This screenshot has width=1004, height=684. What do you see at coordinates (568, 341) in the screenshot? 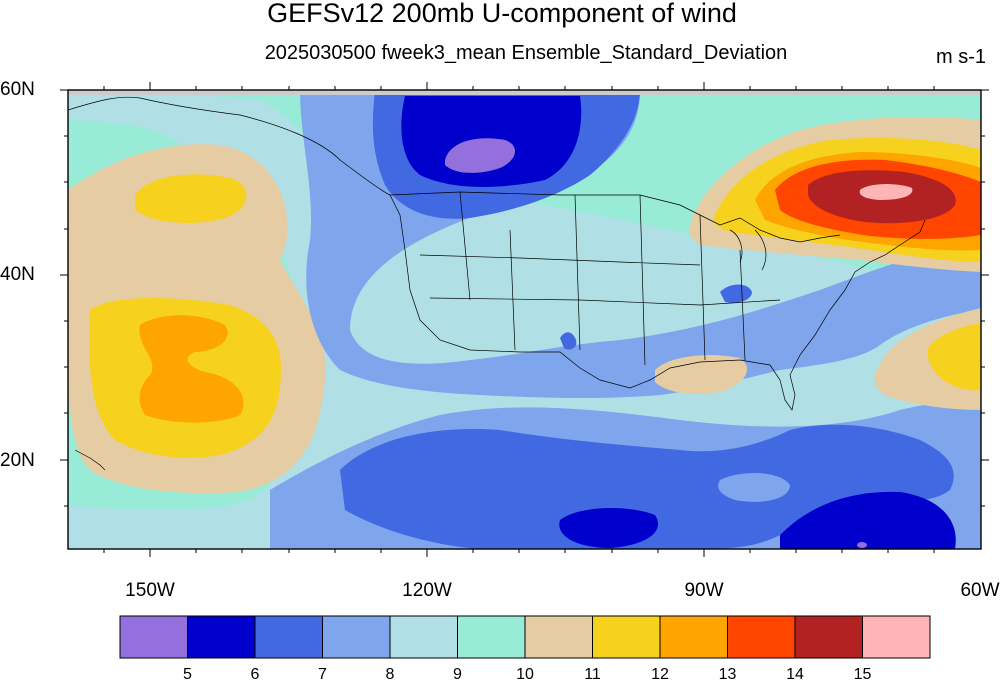
I see `contour-7-patch-a` at bounding box center [568, 341].